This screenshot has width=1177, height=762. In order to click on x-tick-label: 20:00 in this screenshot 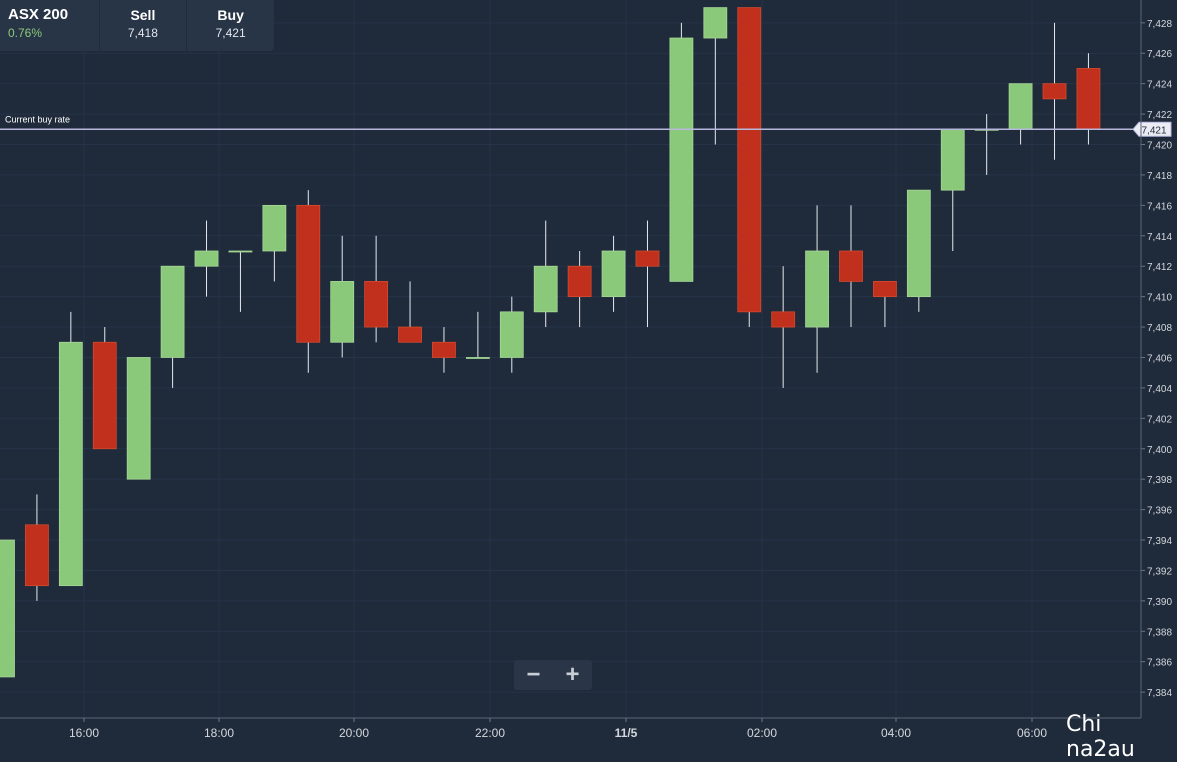, I will do `click(354, 732)`.